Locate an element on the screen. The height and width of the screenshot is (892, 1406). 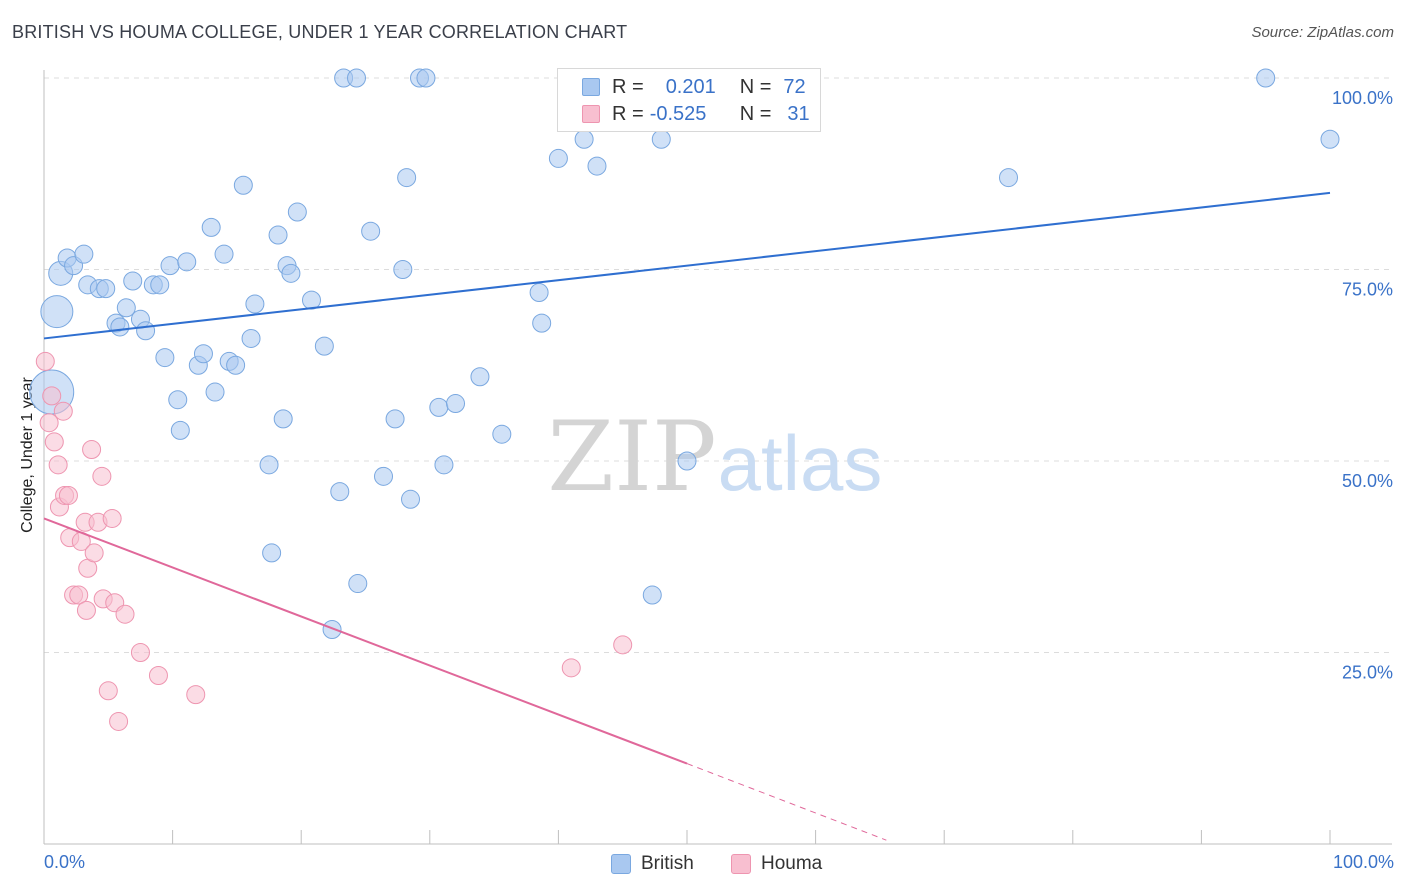
houma-trend-line is located at coordinates (365, 641).